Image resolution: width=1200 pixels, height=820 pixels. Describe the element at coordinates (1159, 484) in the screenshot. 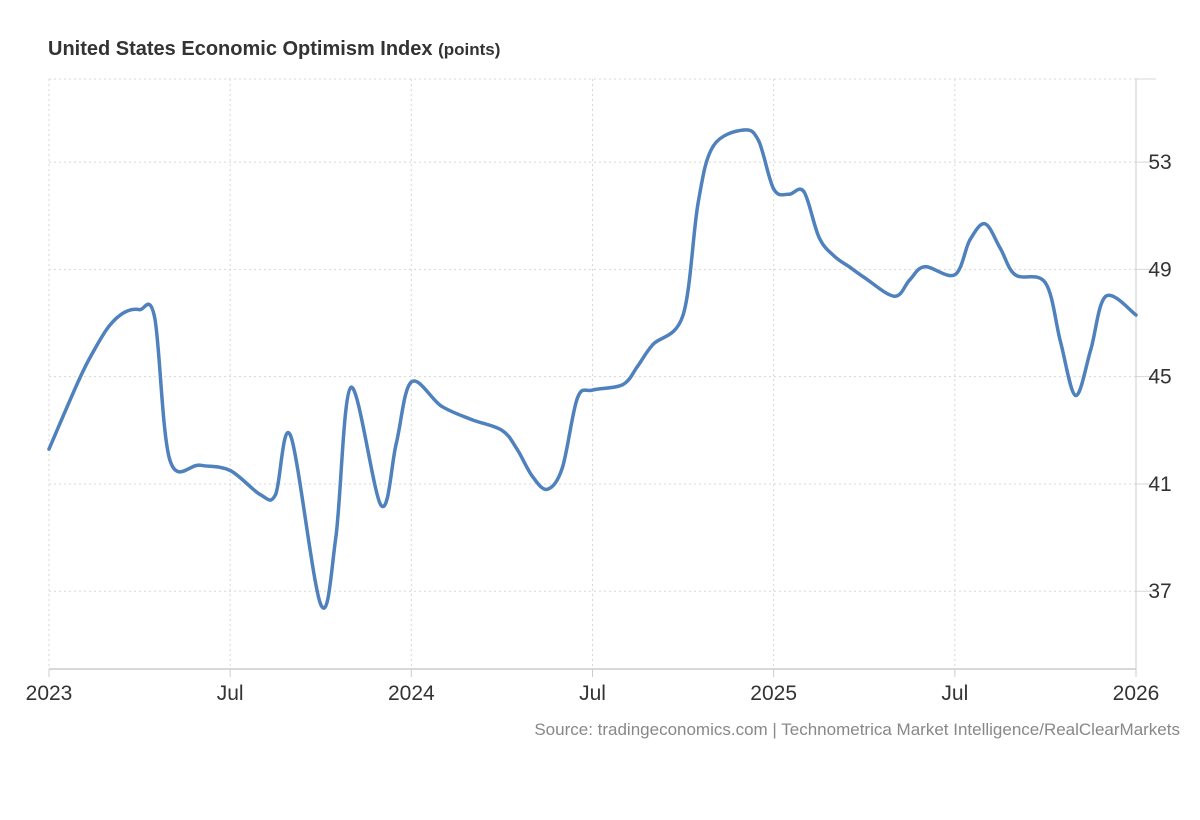

I see `y-tick-label: 41` at that location.